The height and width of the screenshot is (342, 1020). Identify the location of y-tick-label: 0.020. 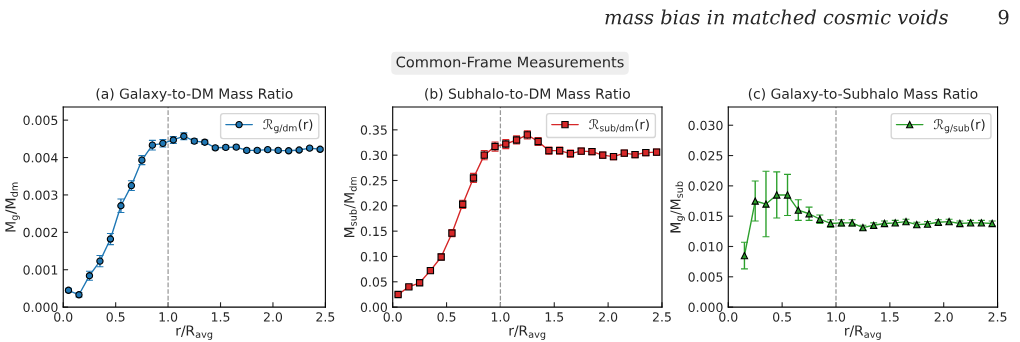
(705, 186).